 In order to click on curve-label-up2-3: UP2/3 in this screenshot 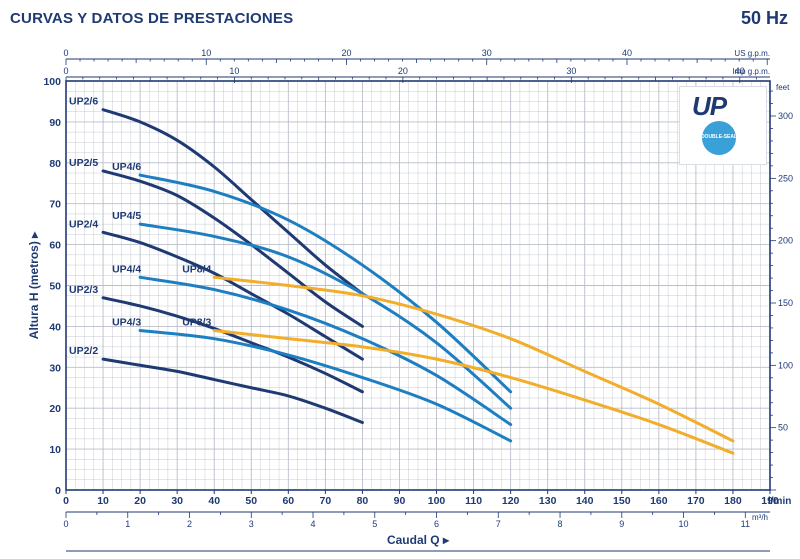, I will do `click(83, 290)`.